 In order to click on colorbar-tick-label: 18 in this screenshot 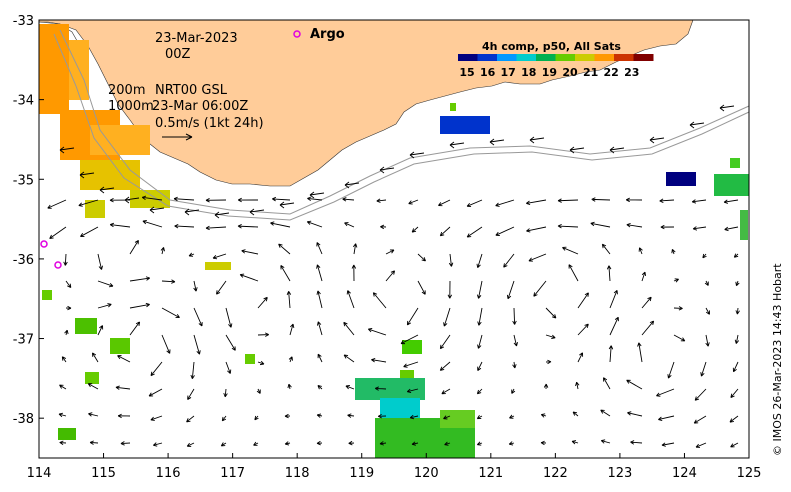, I will do `click(528, 72)`.